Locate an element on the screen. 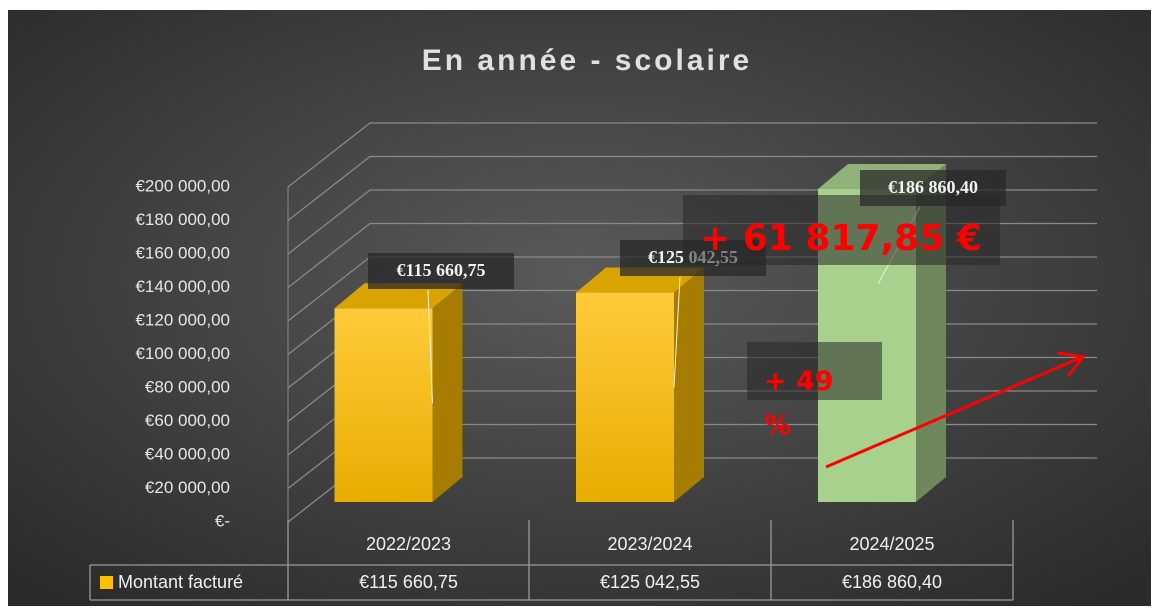 The height and width of the screenshot is (608, 1159). table-value: €186 860,40 is located at coordinates (892, 582).